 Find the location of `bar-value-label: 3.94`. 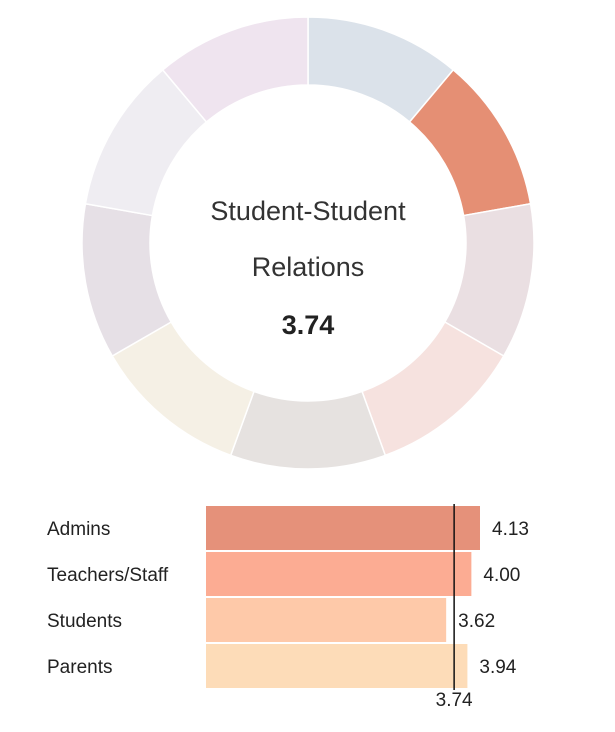

bar-value-label: 3.94 is located at coordinates (497, 667).